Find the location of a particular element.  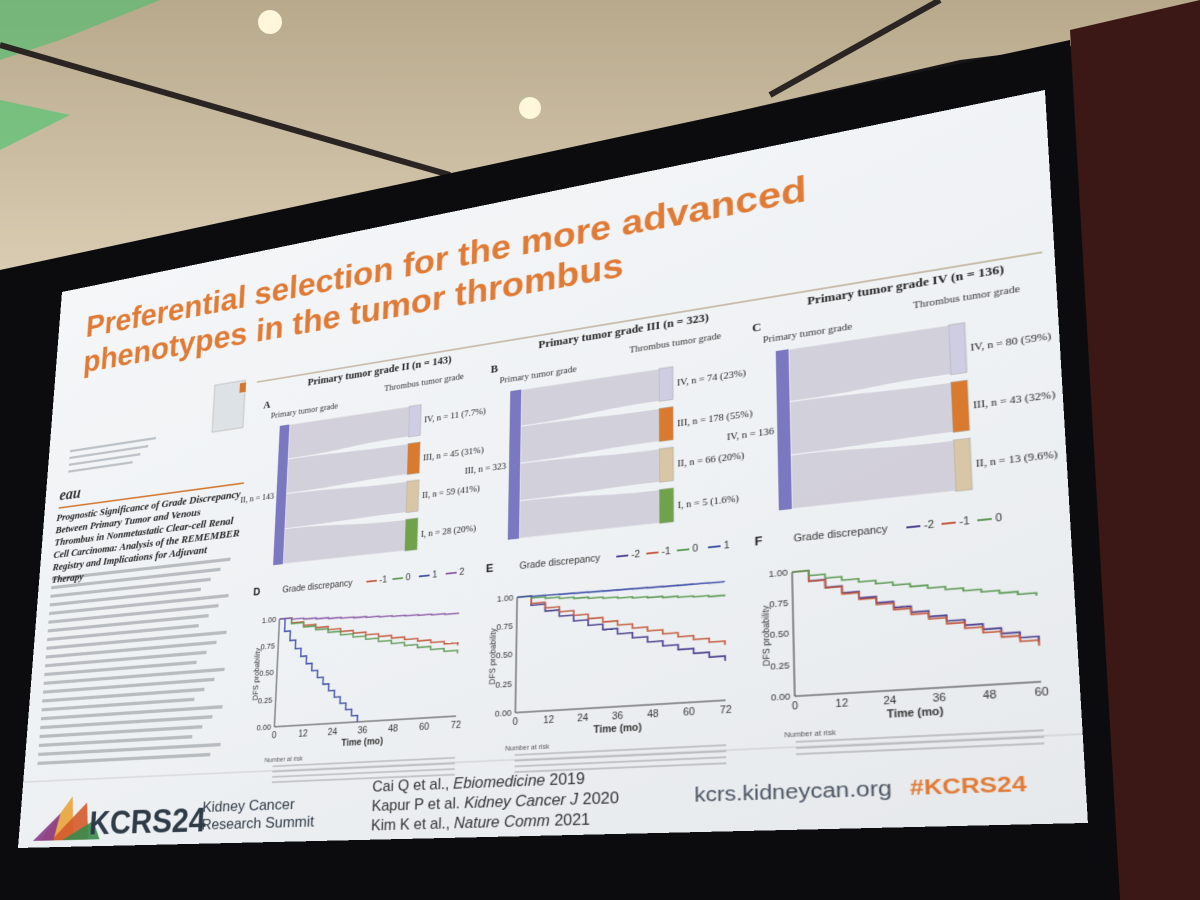

target-label: II, n = 66 (20%) is located at coordinates (710, 461).